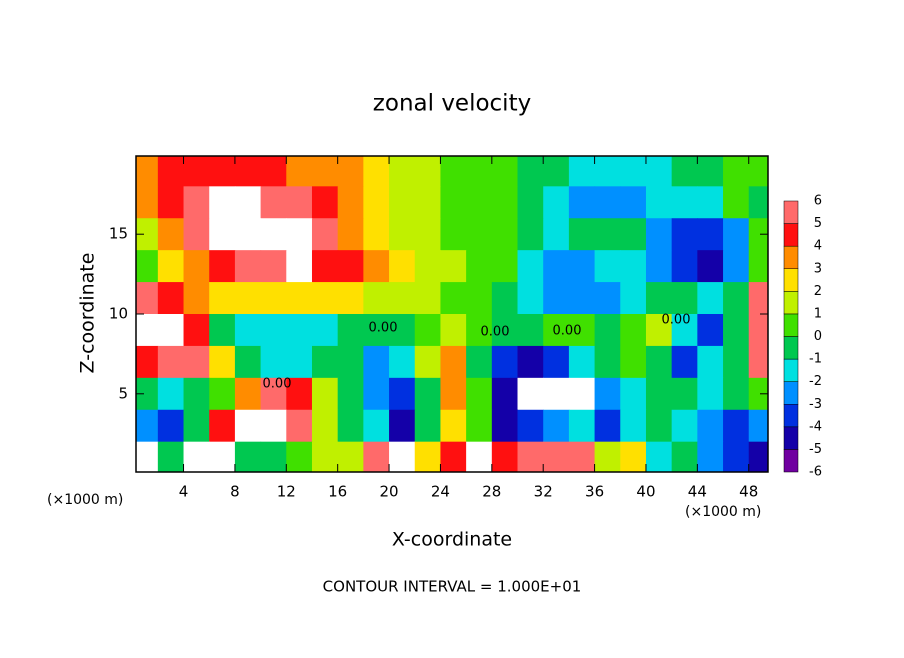  I want to click on x-tick-label: 8, so click(235, 492).